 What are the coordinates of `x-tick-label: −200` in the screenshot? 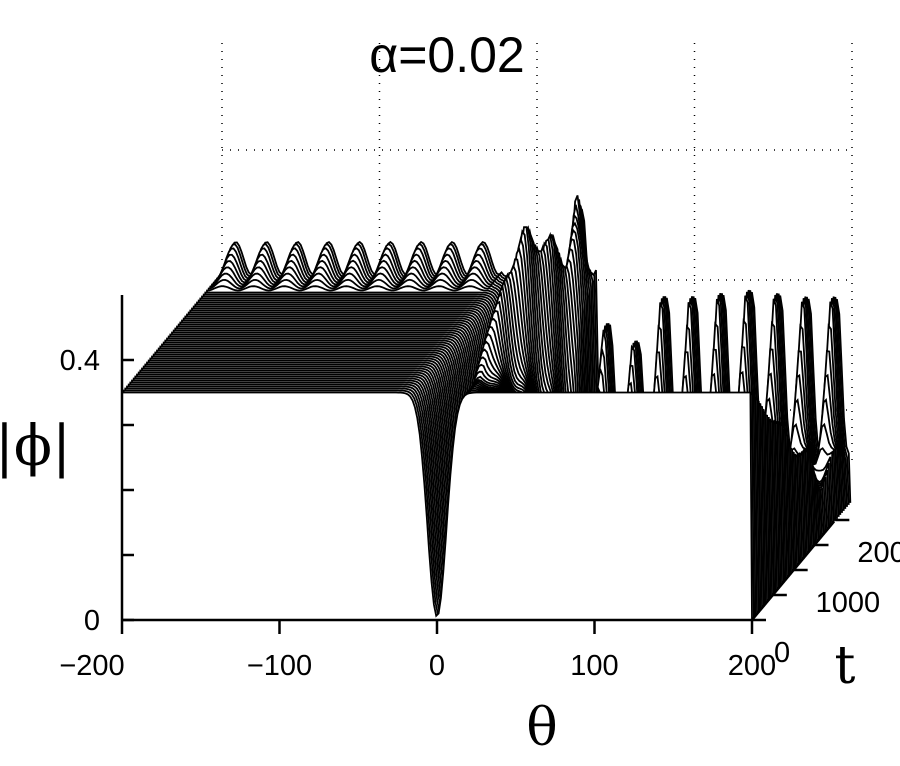 It's located at (91, 666).